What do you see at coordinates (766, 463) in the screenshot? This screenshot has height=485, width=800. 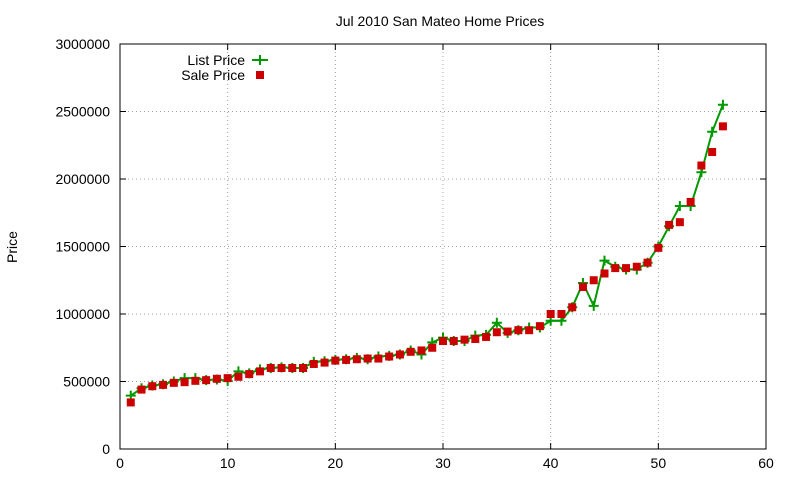 I see `x-tick-label: 60` at bounding box center [766, 463].